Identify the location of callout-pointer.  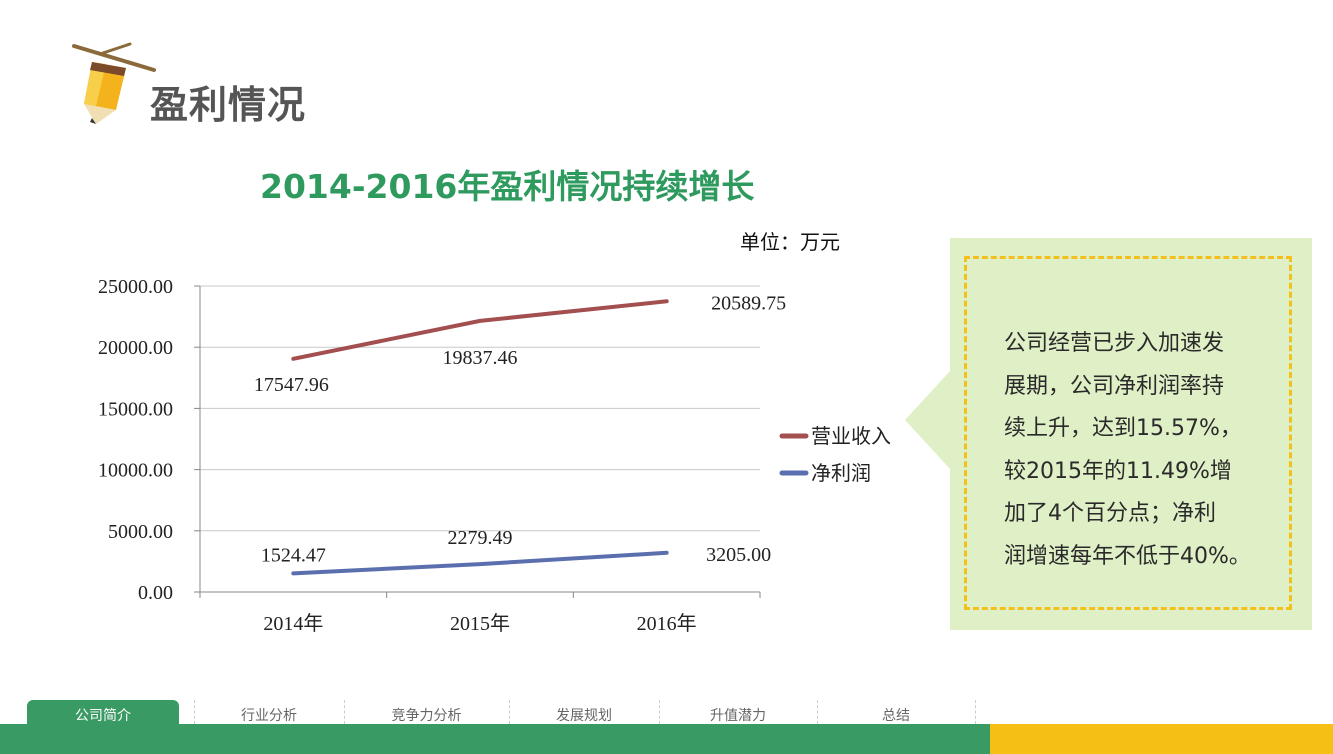
(928, 420).